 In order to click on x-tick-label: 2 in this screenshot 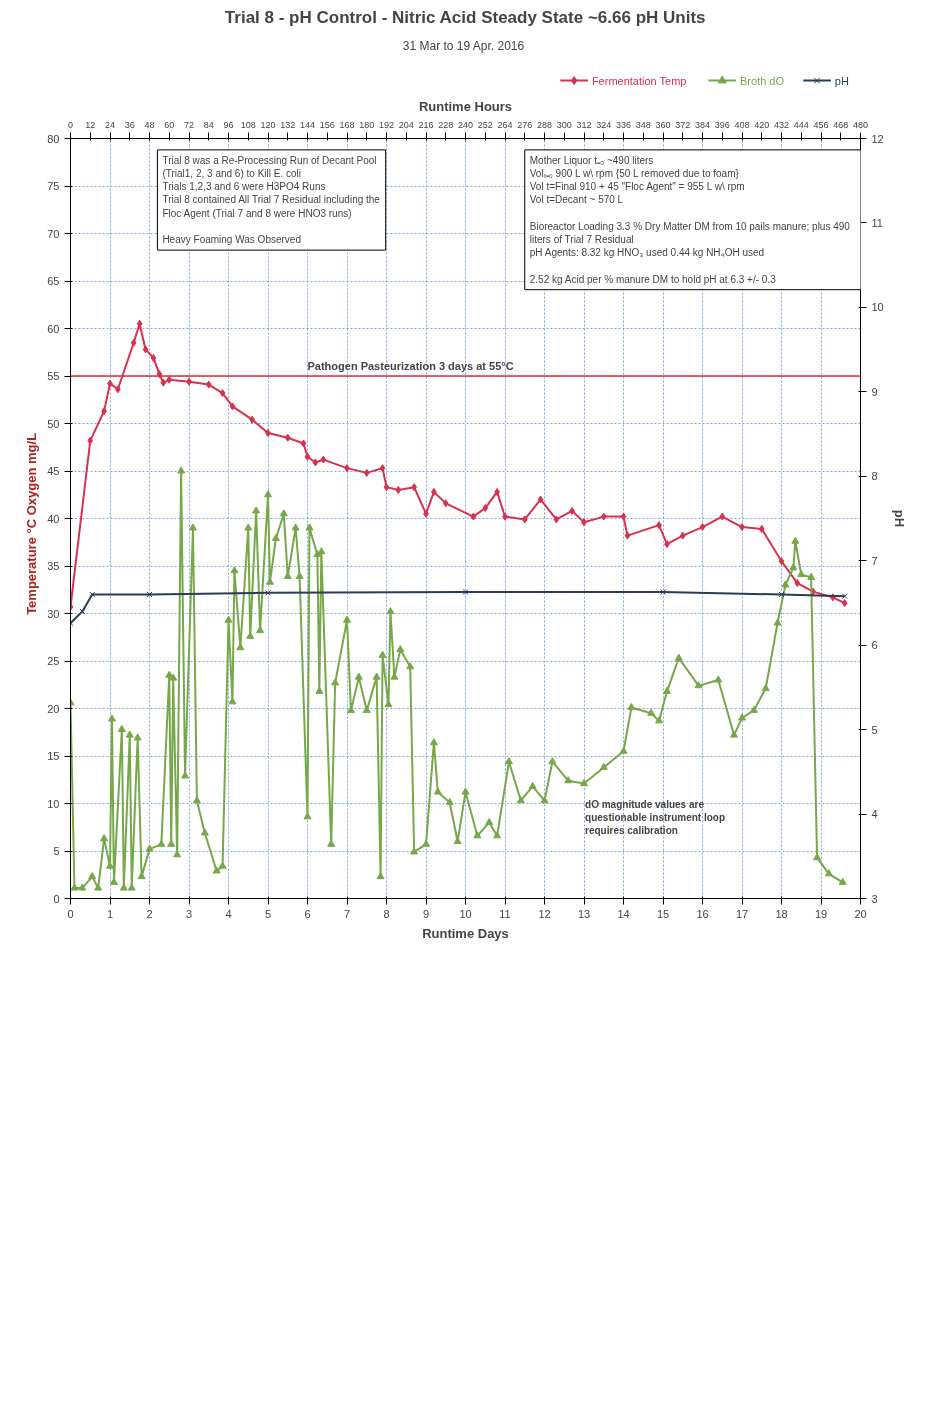, I will do `click(149, 913)`.